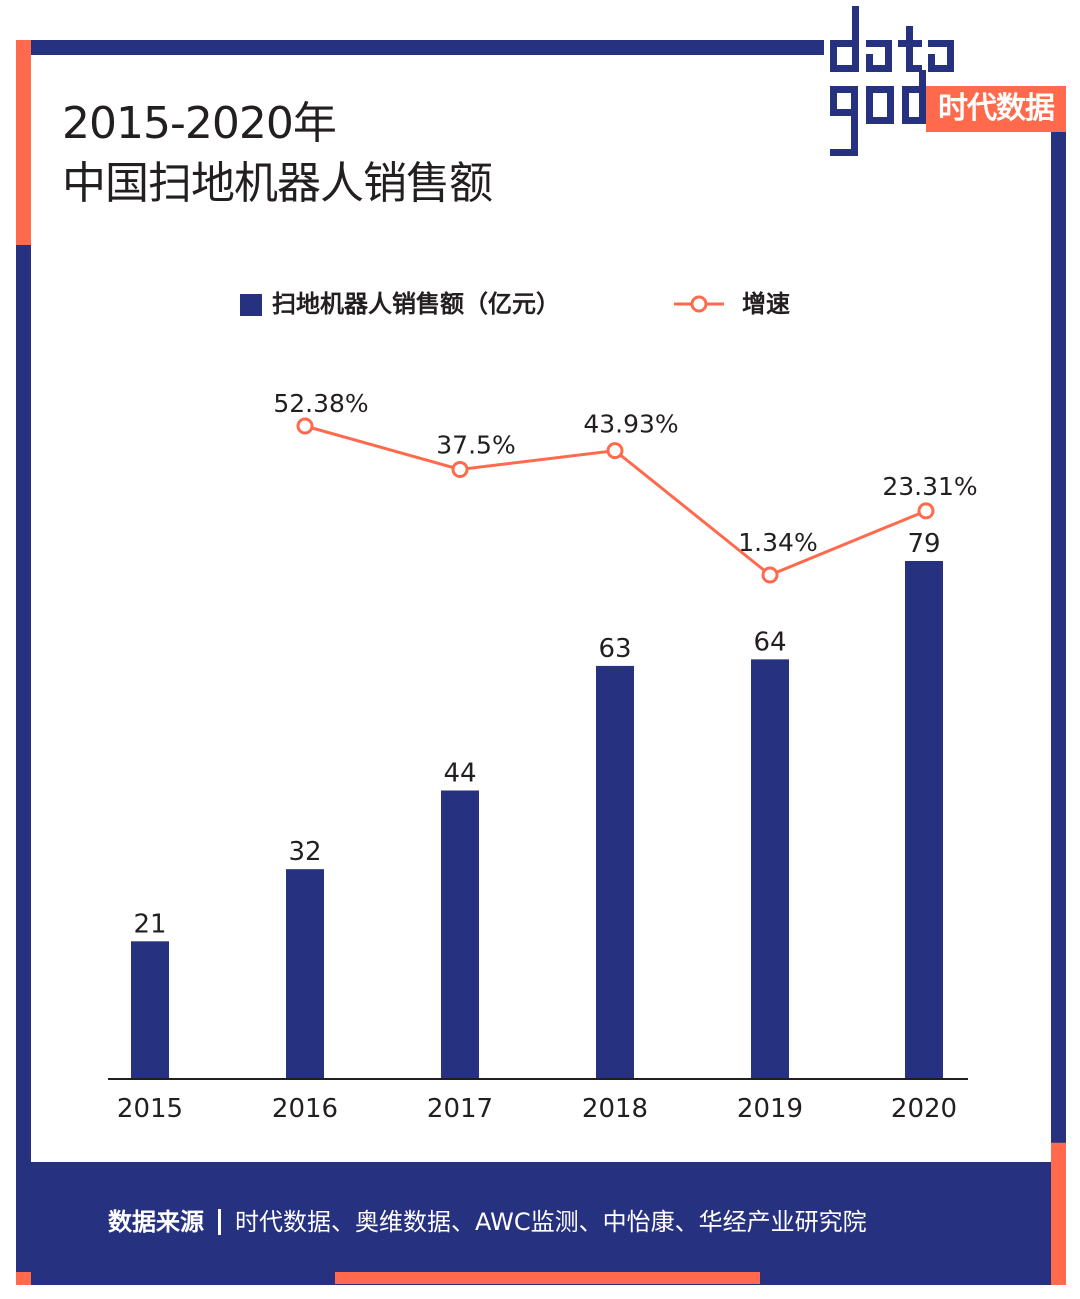  I want to click on x-axis-ticks: 2015 2016 2017 2018 2019 2020, so click(537, 1109).